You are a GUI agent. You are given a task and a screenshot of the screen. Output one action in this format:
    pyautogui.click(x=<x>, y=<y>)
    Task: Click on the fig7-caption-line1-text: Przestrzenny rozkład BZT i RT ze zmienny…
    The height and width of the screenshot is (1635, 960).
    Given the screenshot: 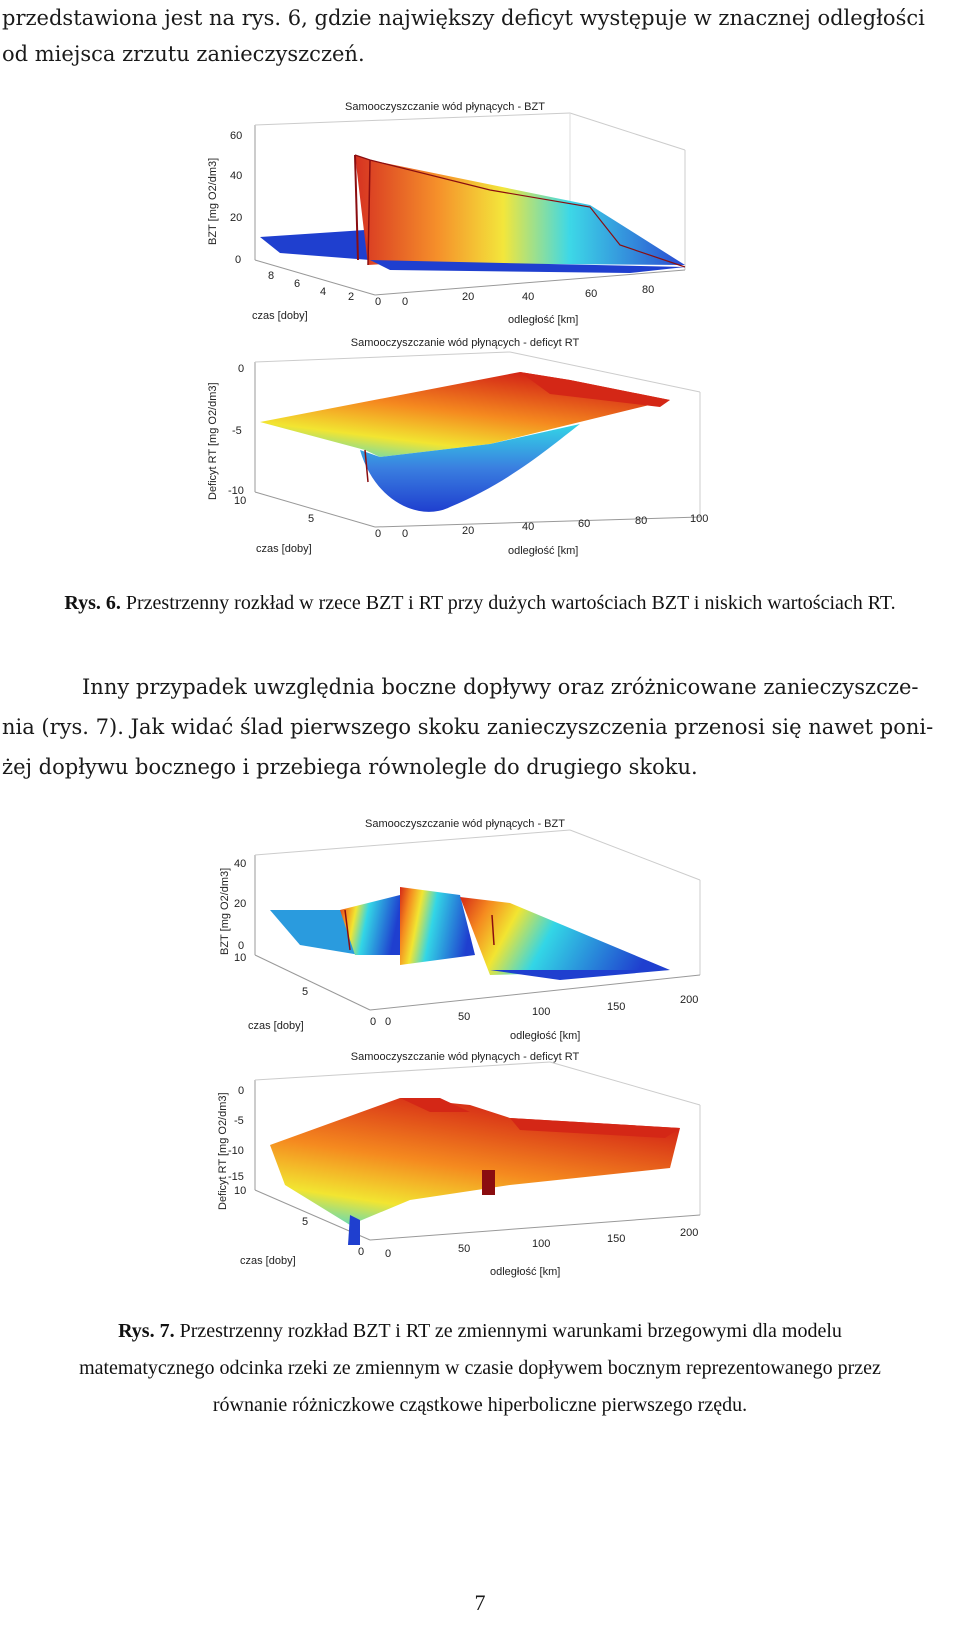 What is the action you would take?
    pyautogui.click(x=510, y=1331)
    